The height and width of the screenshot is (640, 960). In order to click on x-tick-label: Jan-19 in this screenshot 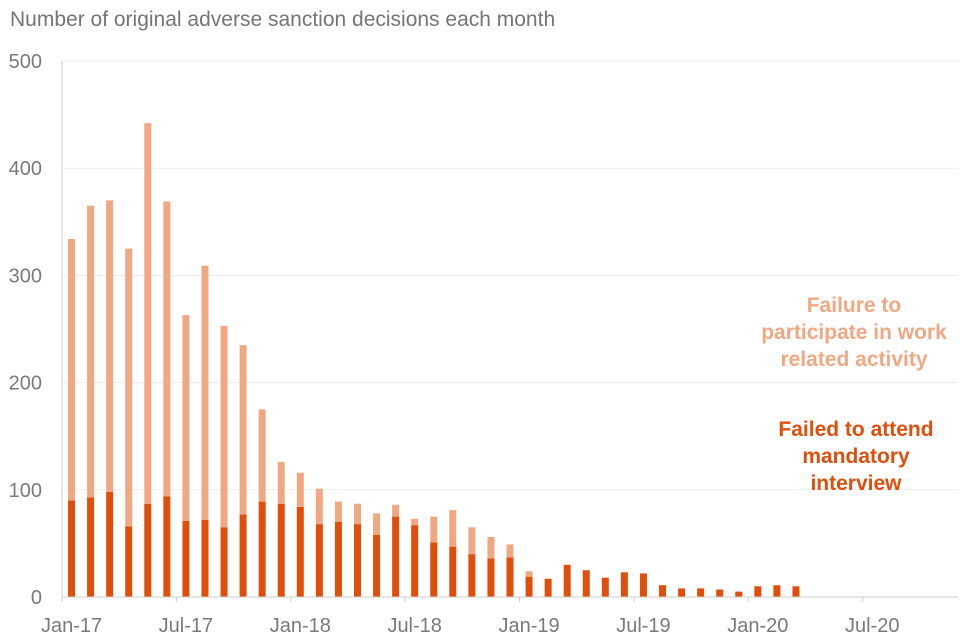, I will do `click(528, 626)`.